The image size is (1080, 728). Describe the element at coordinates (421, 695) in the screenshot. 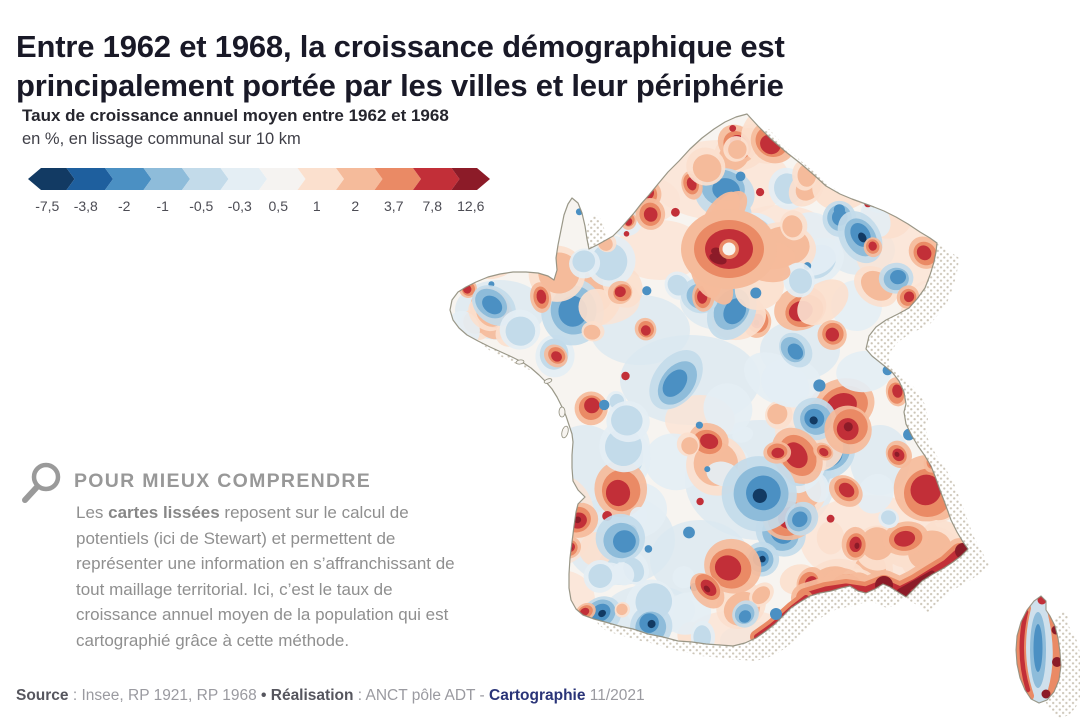

I see `realisation-text: : ANCT pôle ADT -` at that location.